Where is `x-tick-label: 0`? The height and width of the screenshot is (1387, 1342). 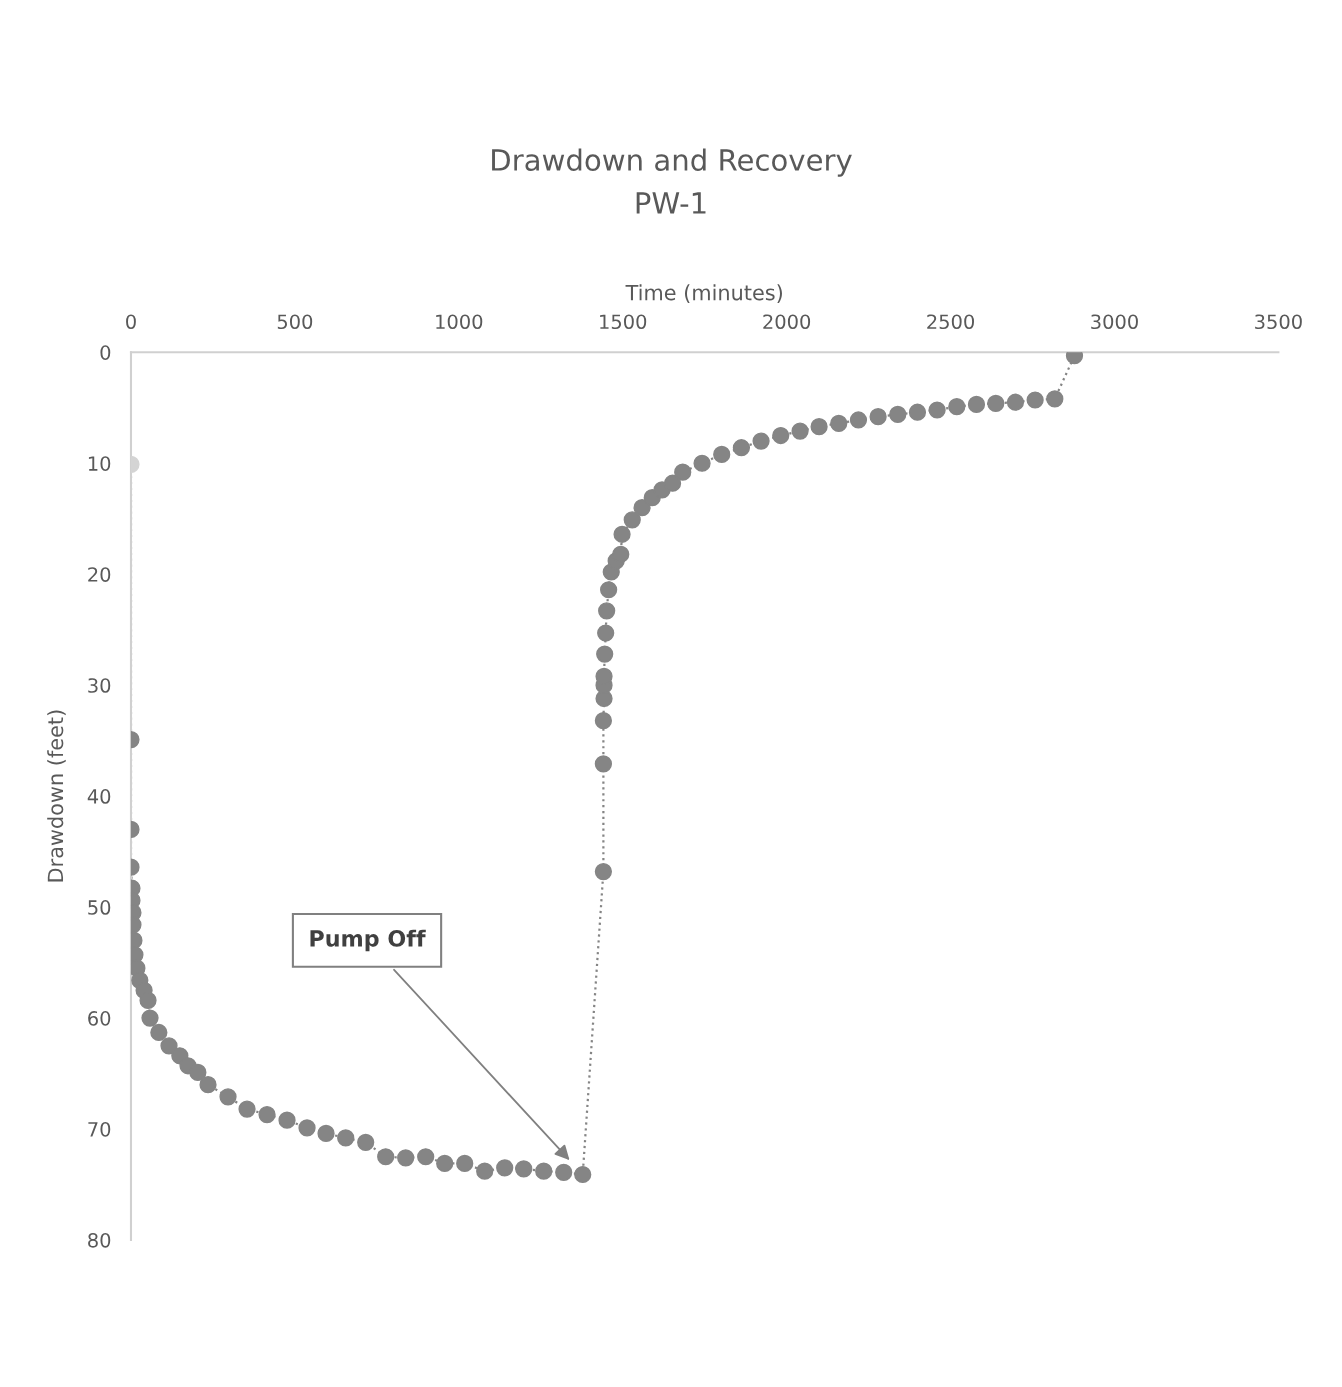 x-tick-label: 0 is located at coordinates (131, 322).